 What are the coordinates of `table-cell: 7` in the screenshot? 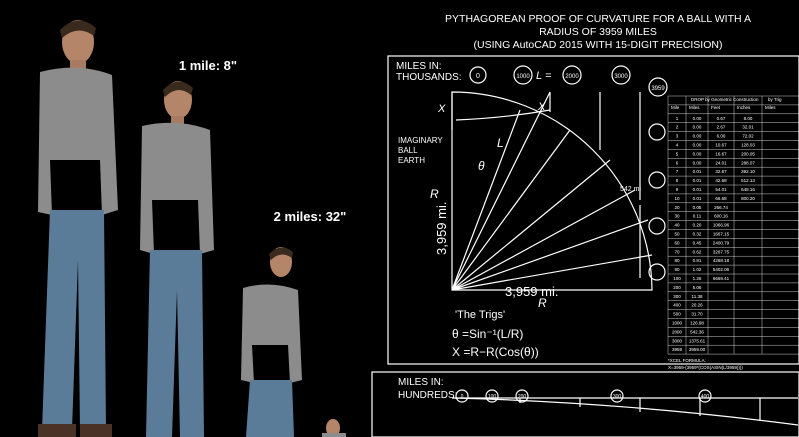 It's located at (677, 171).